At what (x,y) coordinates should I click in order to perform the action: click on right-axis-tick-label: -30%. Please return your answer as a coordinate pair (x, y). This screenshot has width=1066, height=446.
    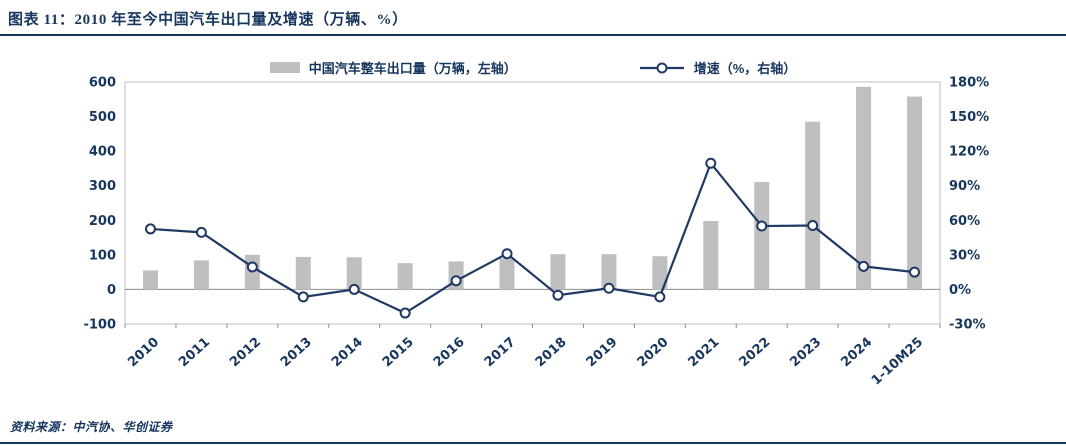
    Looking at the image, I should click on (967, 325).